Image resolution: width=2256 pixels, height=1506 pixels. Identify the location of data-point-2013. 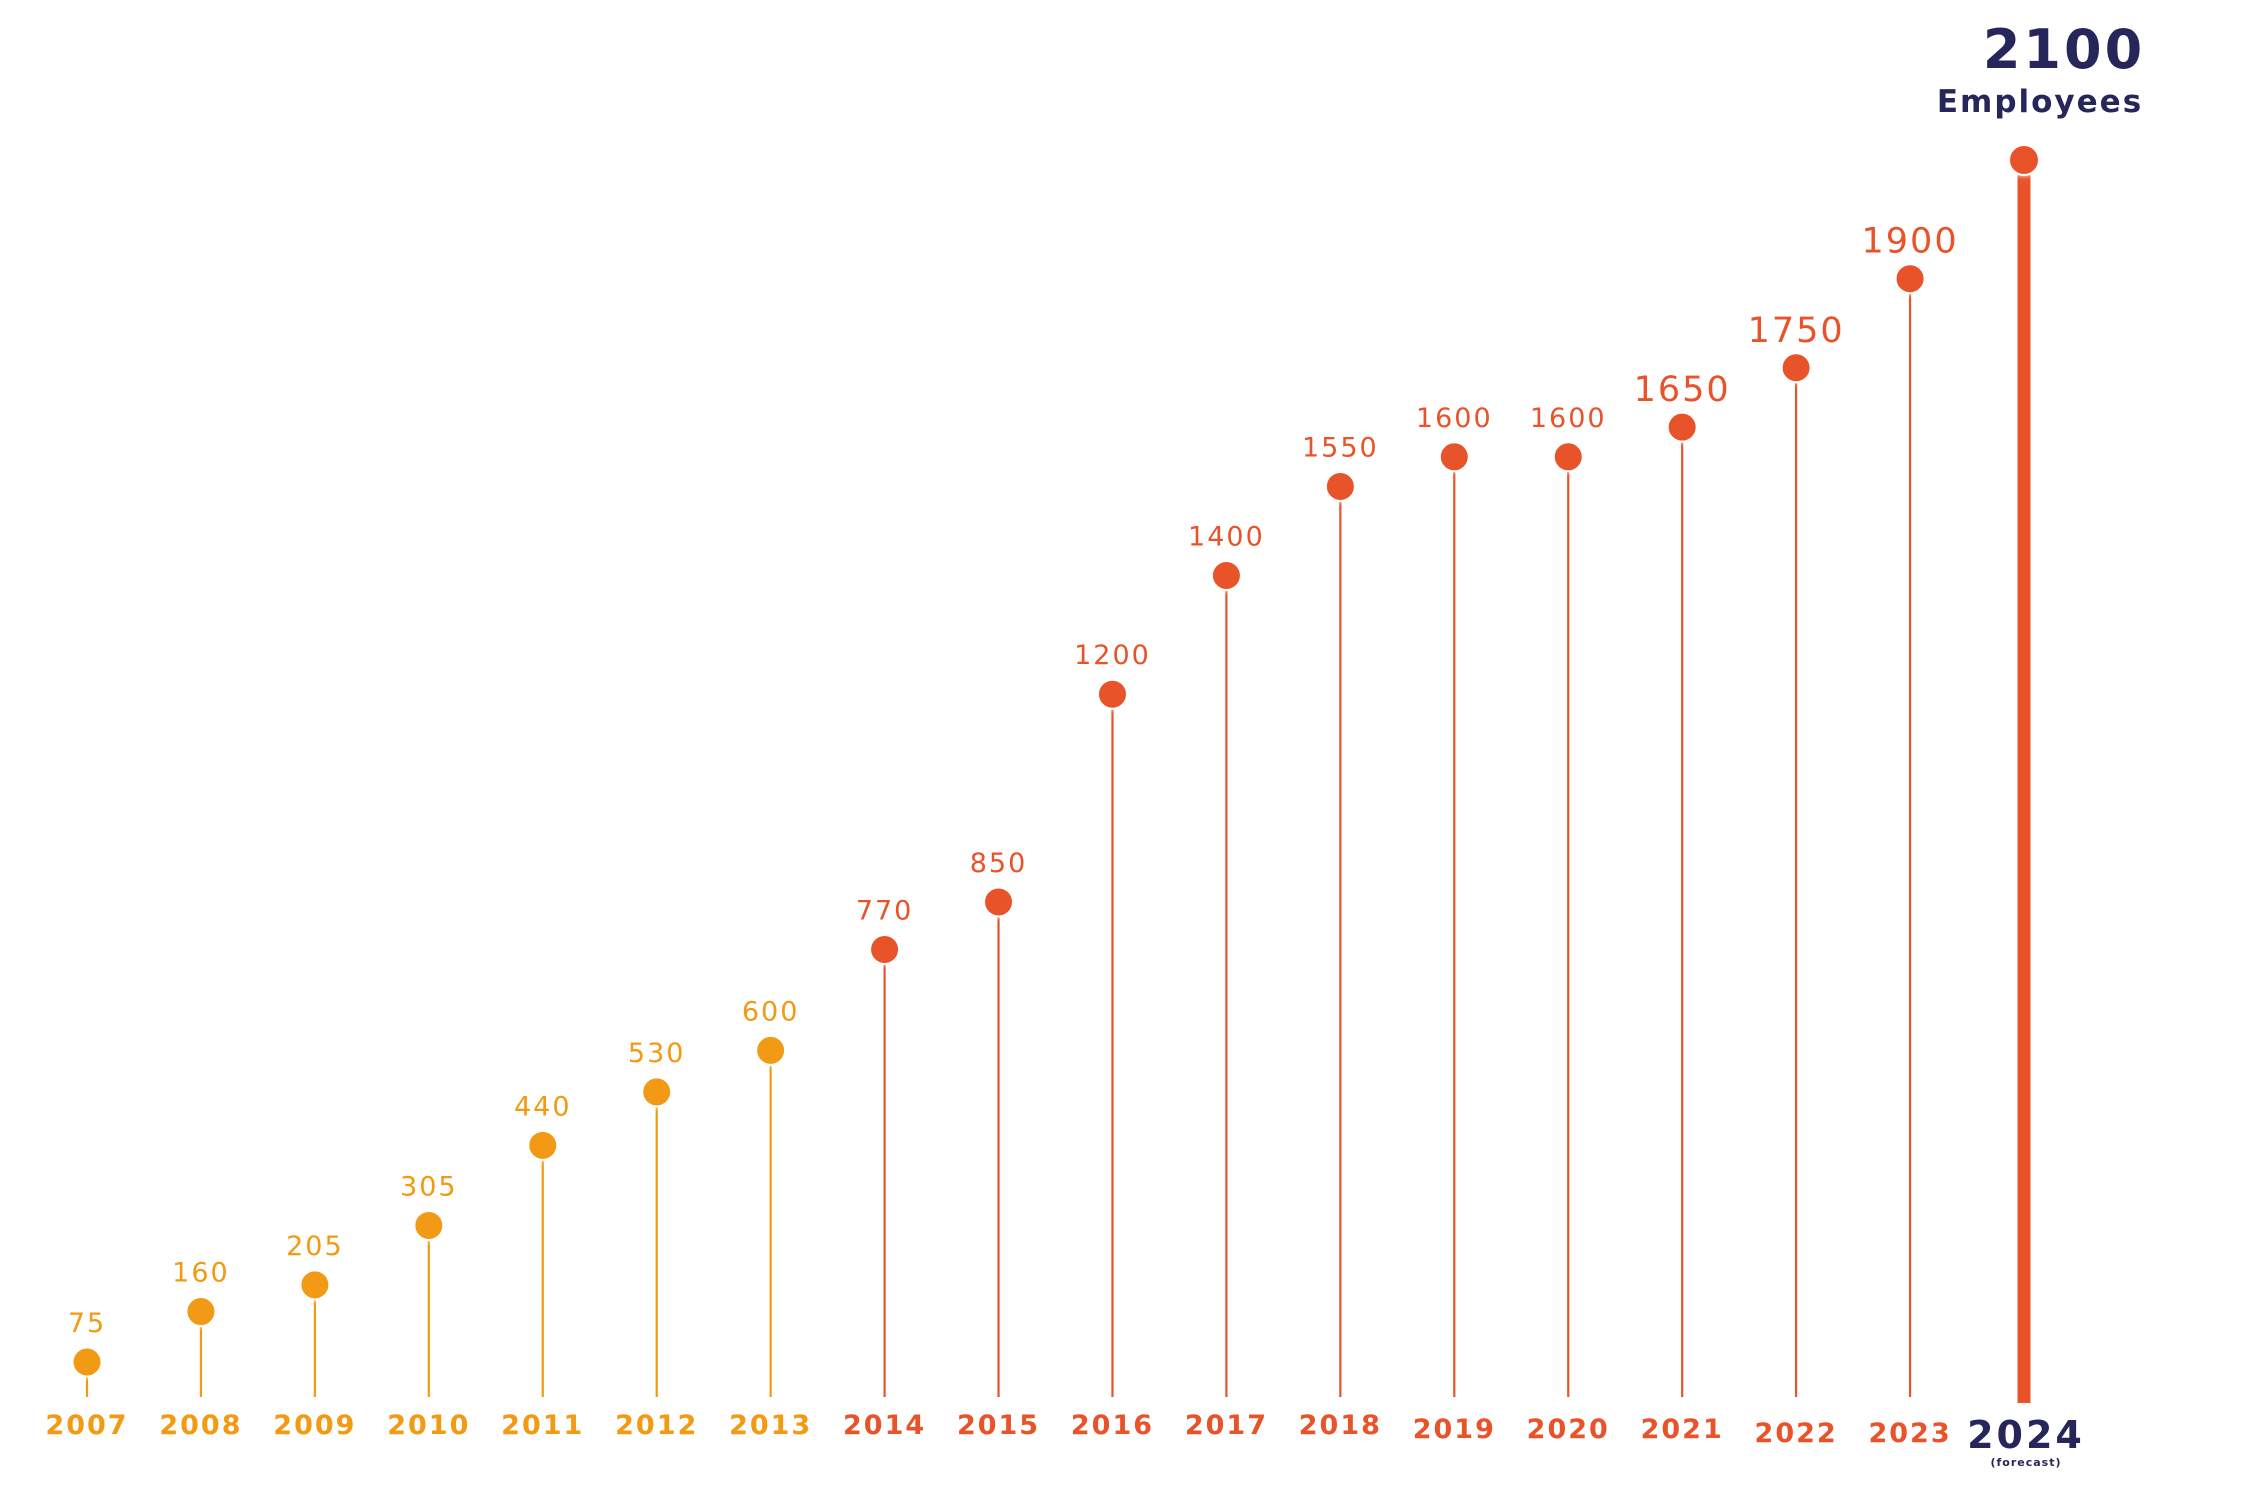
(771, 1050).